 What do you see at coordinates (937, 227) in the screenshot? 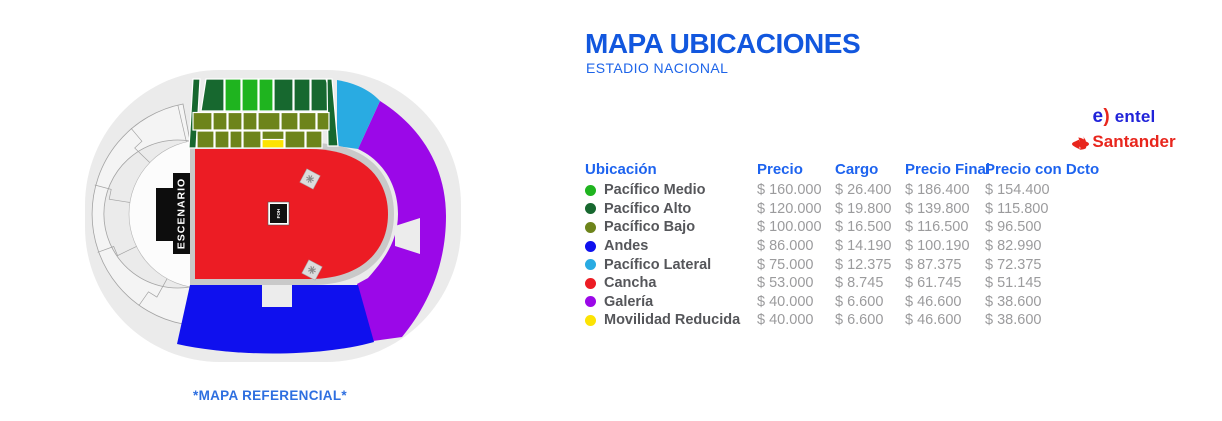
I see `precio-final-cell: $ 116.500` at bounding box center [937, 227].